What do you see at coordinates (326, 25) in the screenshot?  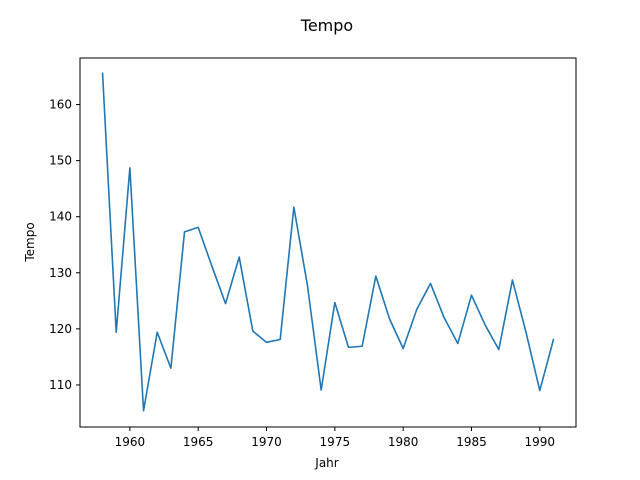 I see `chart-title: Tempo` at bounding box center [326, 25].